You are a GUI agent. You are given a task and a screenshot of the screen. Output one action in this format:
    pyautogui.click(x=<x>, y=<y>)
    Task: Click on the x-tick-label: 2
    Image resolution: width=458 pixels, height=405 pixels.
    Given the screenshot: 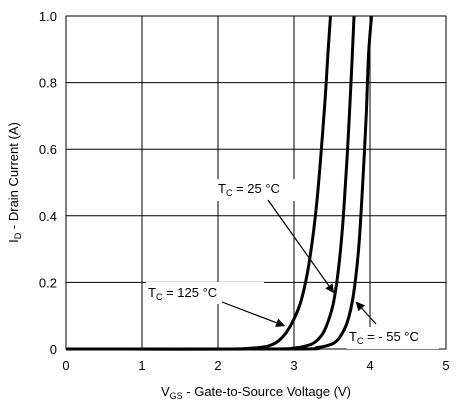 What is the action you would take?
    pyautogui.click(x=217, y=365)
    